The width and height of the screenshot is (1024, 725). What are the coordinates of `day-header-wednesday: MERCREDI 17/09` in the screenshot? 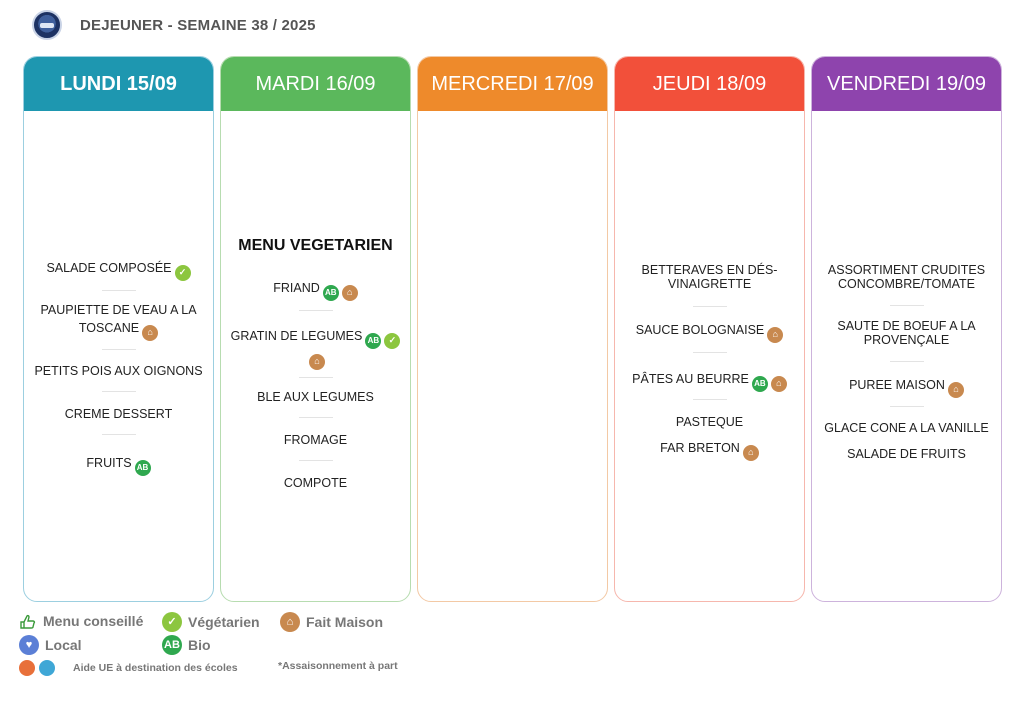 It's located at (512, 84).